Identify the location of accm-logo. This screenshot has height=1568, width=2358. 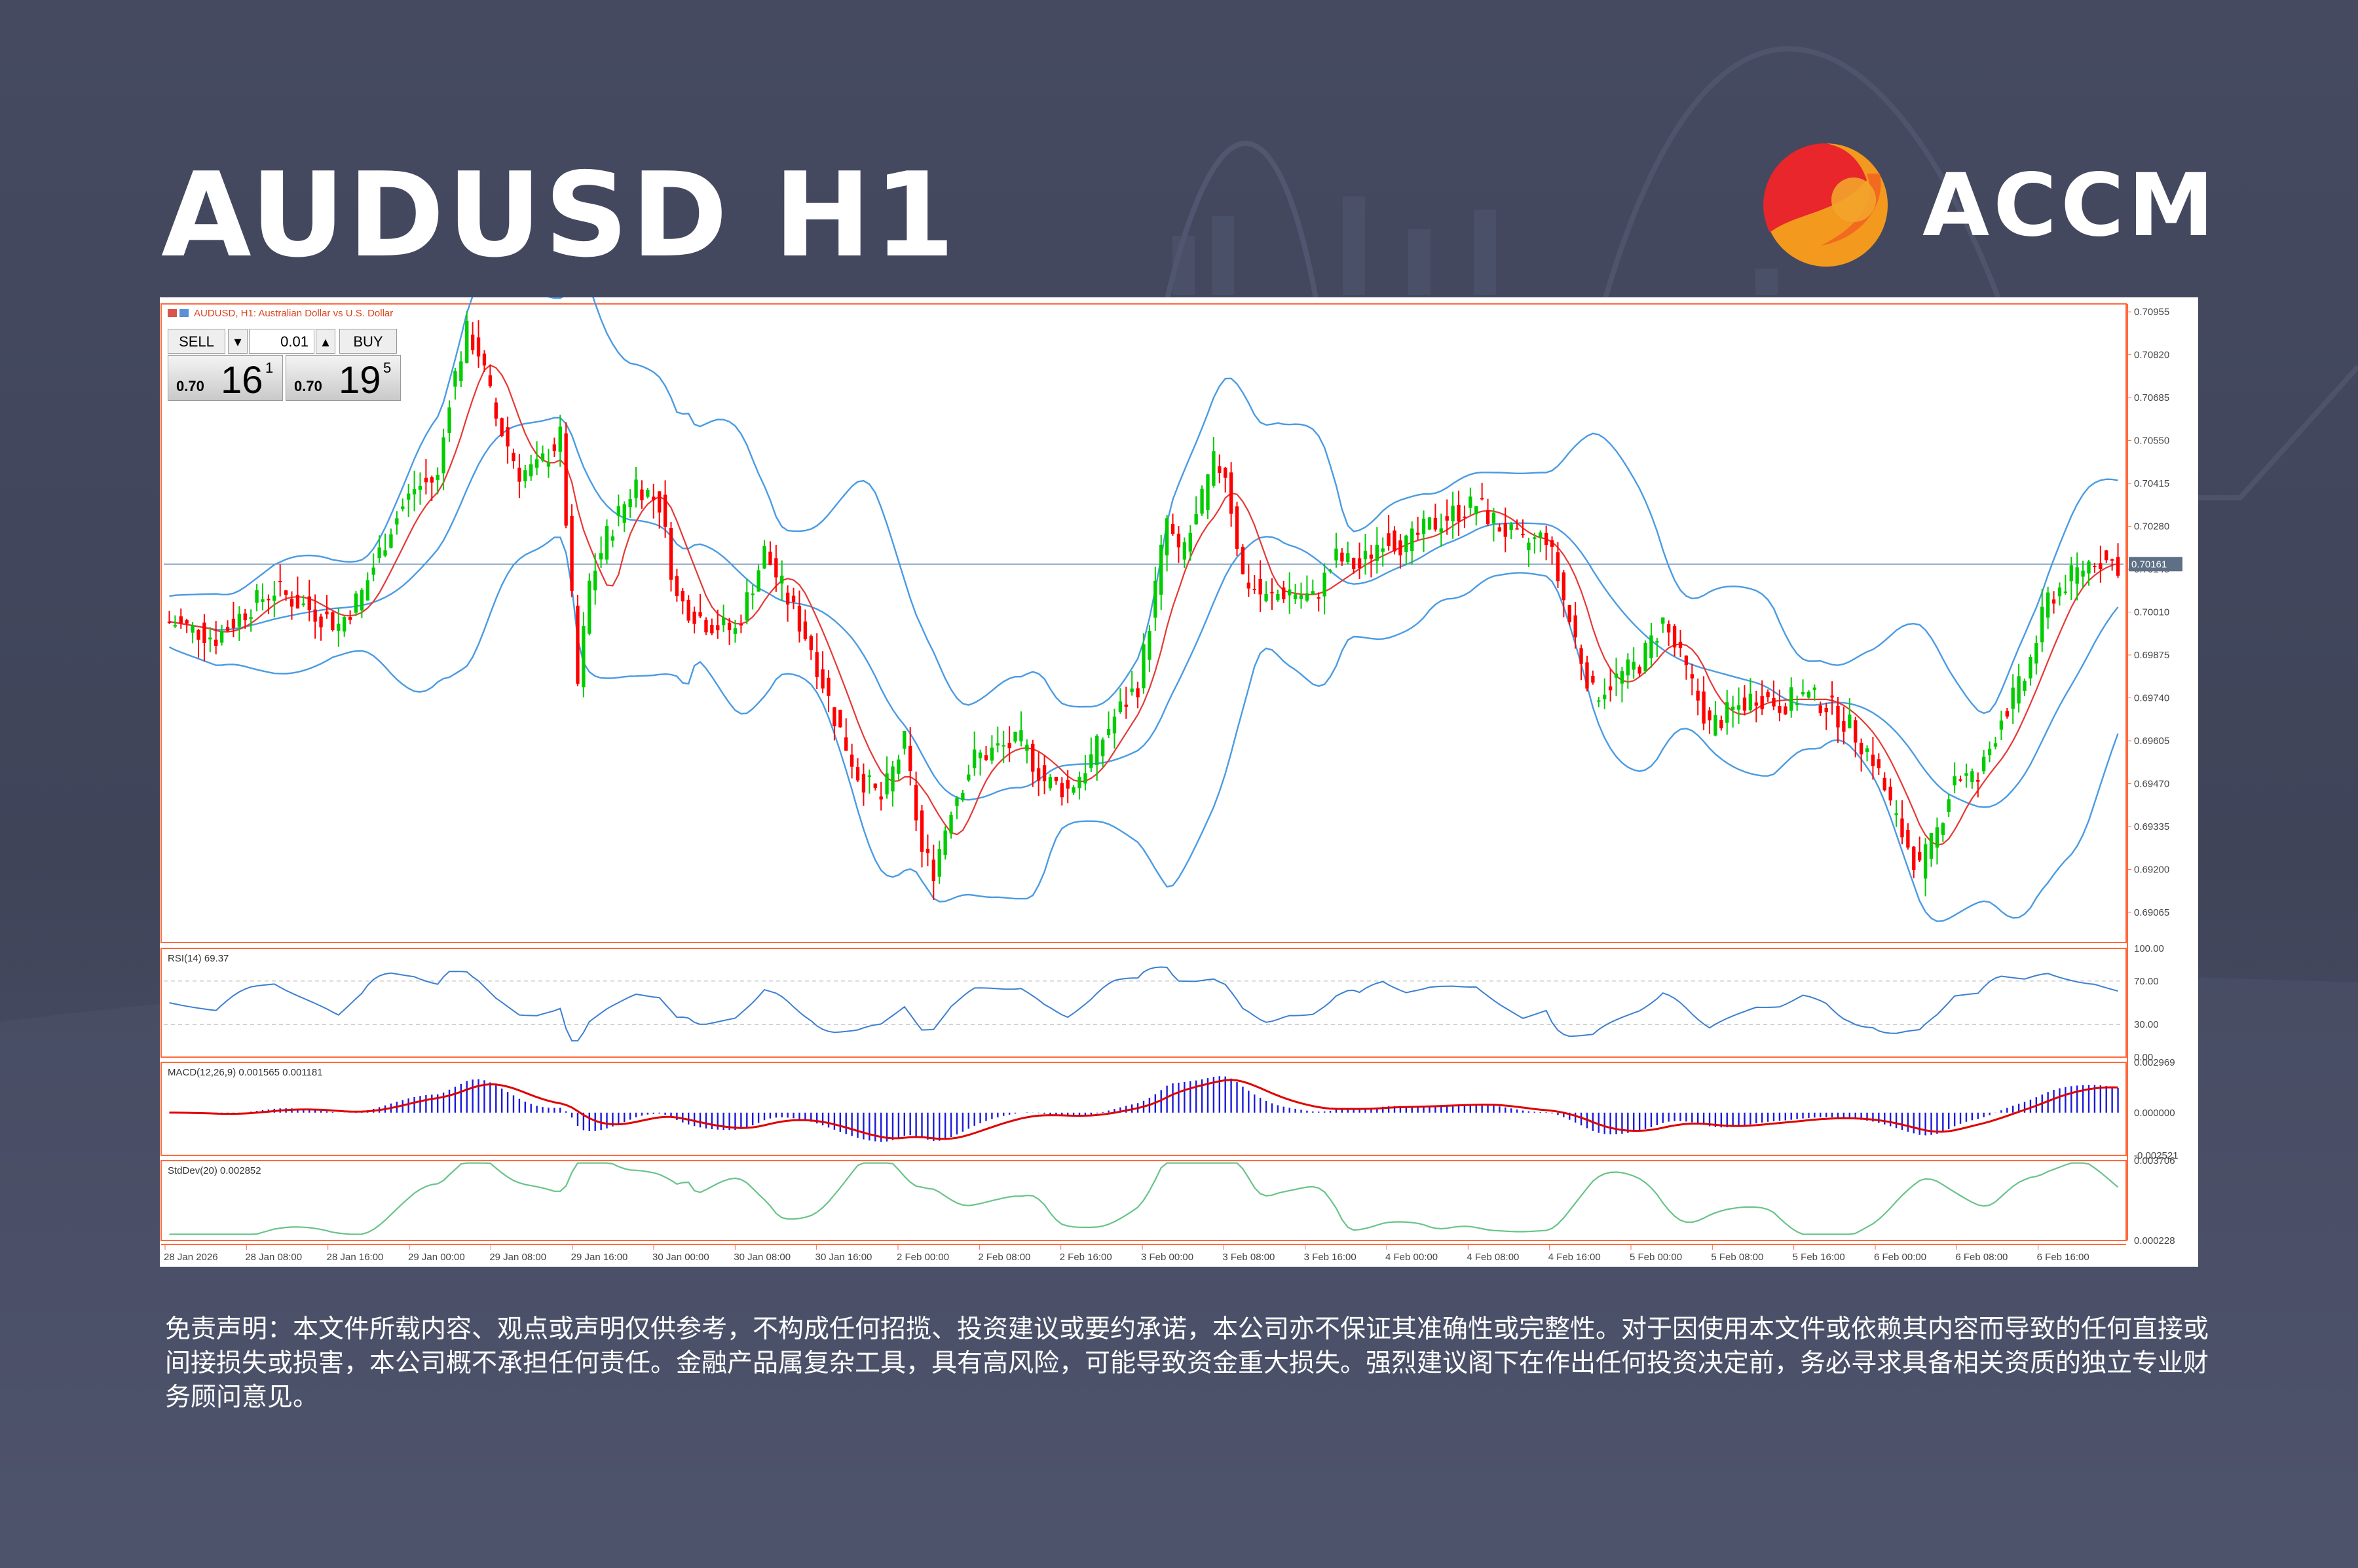
(1826, 205).